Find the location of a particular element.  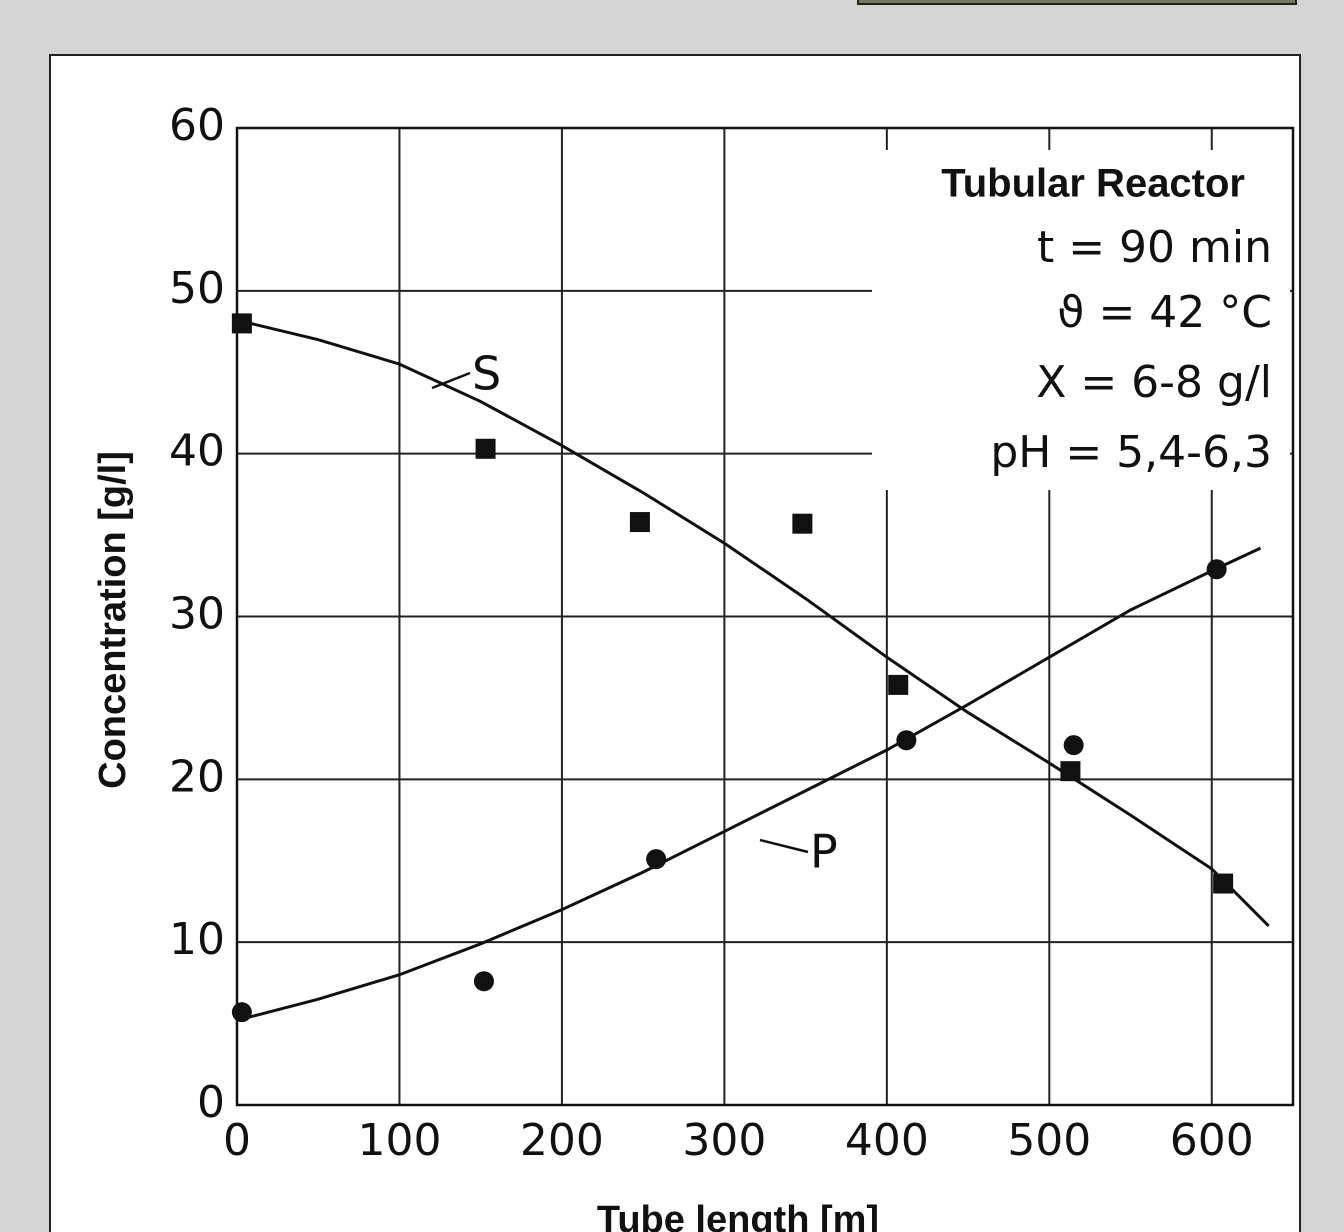

box-line: ϑ = 42 °C is located at coordinates (1164, 312).